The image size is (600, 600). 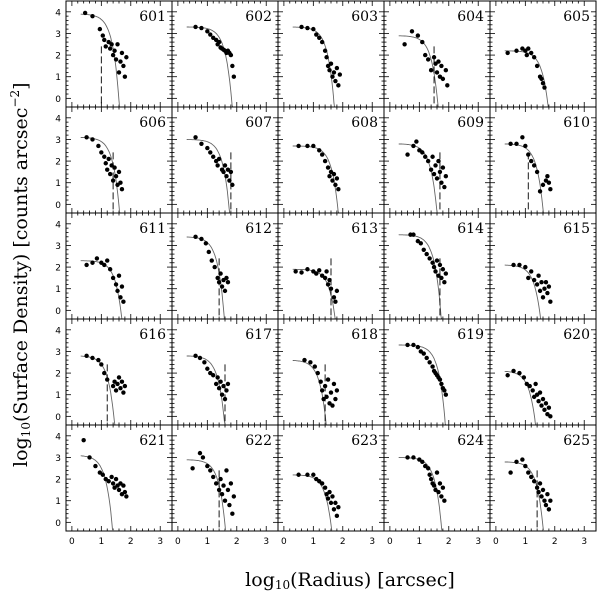 What do you see at coordinates (576, 441) in the screenshot?
I see `panel-label: 625` at bounding box center [576, 441].